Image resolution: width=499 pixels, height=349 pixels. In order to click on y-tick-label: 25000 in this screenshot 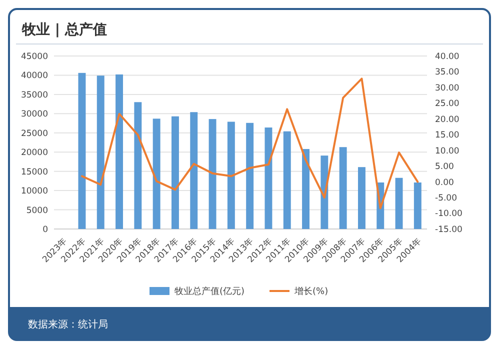, I will do `click(34, 133)`.